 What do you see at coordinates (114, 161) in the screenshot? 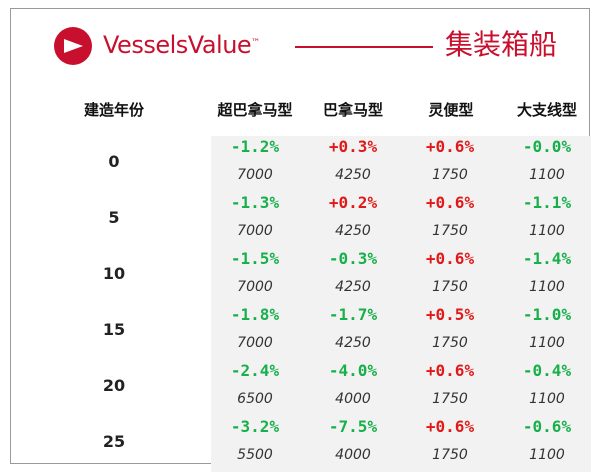
I see `build-age-label: 0` at bounding box center [114, 161].